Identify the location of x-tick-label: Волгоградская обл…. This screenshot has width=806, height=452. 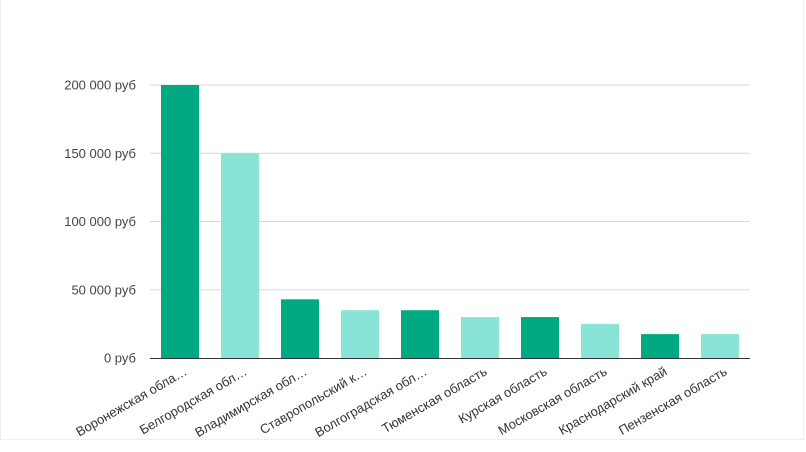
(370, 402).